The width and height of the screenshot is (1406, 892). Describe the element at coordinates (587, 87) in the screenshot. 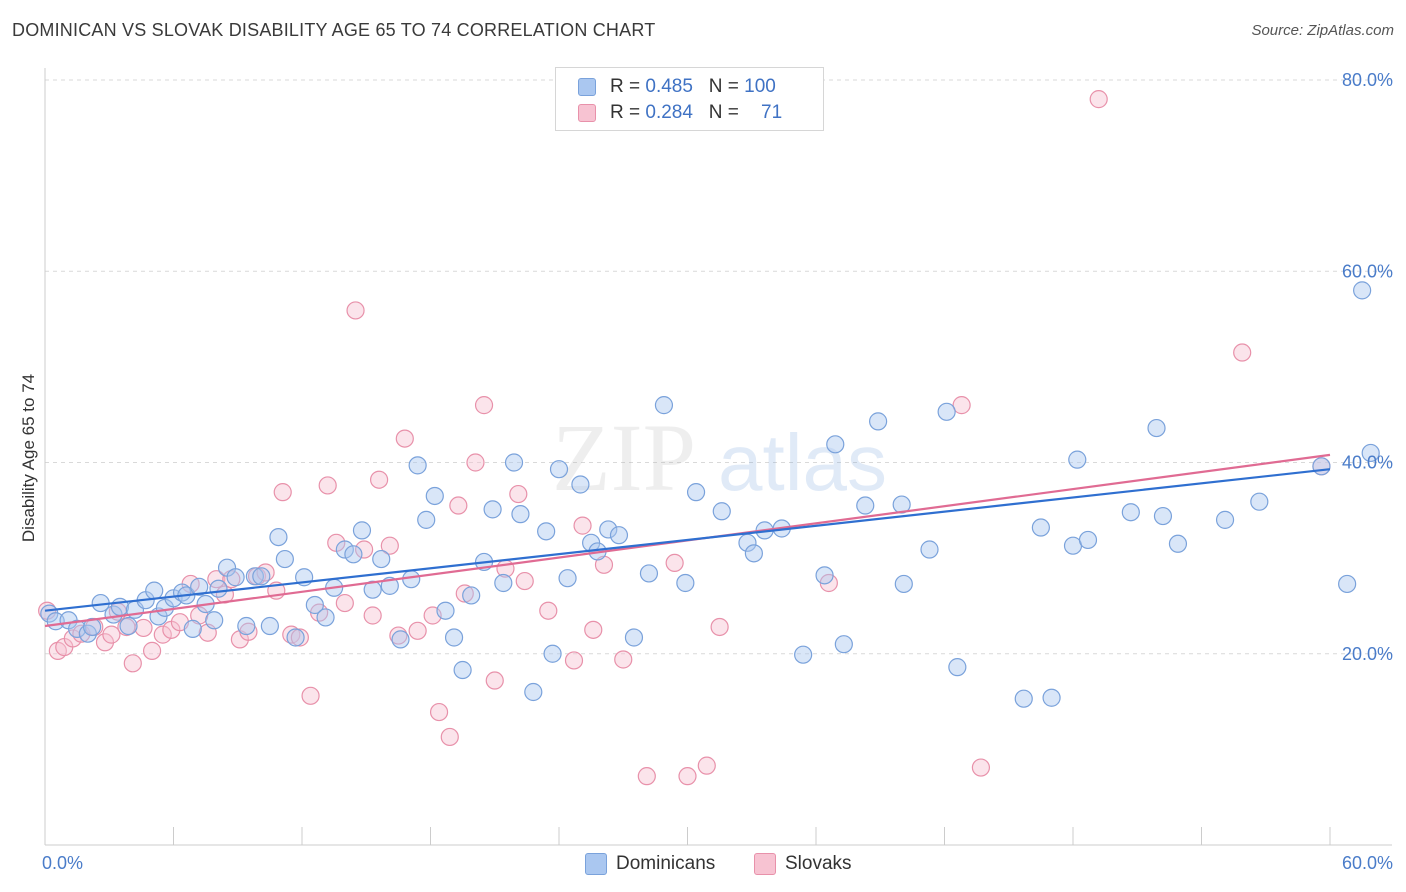

I see `dominicans-swatch` at that location.